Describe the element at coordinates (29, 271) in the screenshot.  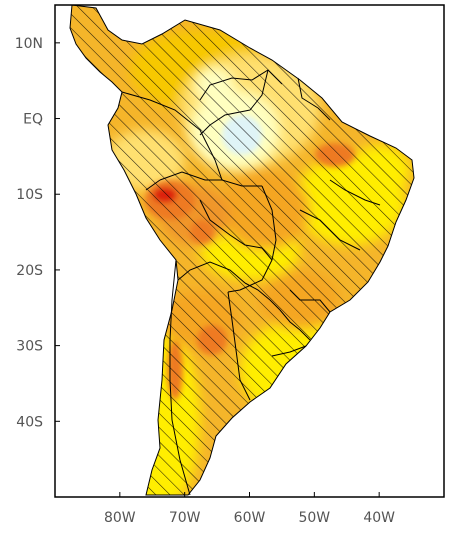
I see `lat-tick-label: 20S` at that location.